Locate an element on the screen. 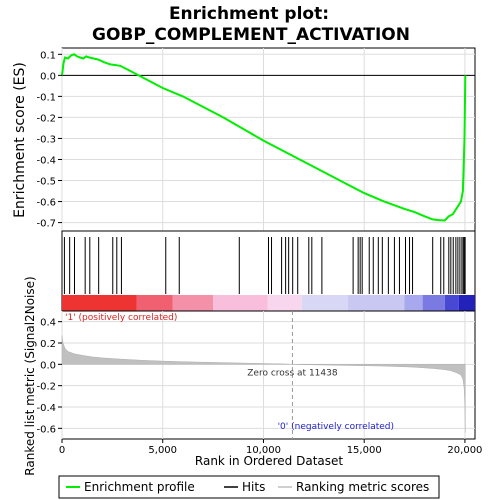  metric-y-axis-label: Ranked list metric (Signal2Noise) is located at coordinates (30, 375).